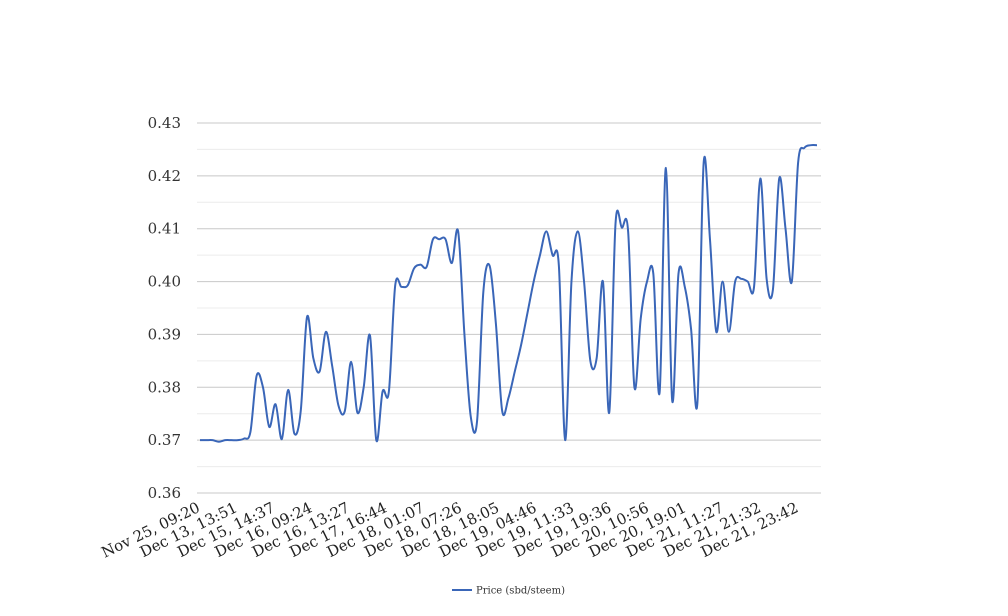 This screenshot has width=1008, height=616. I want to click on legend-label: Price (sbd/steem), so click(520, 591).